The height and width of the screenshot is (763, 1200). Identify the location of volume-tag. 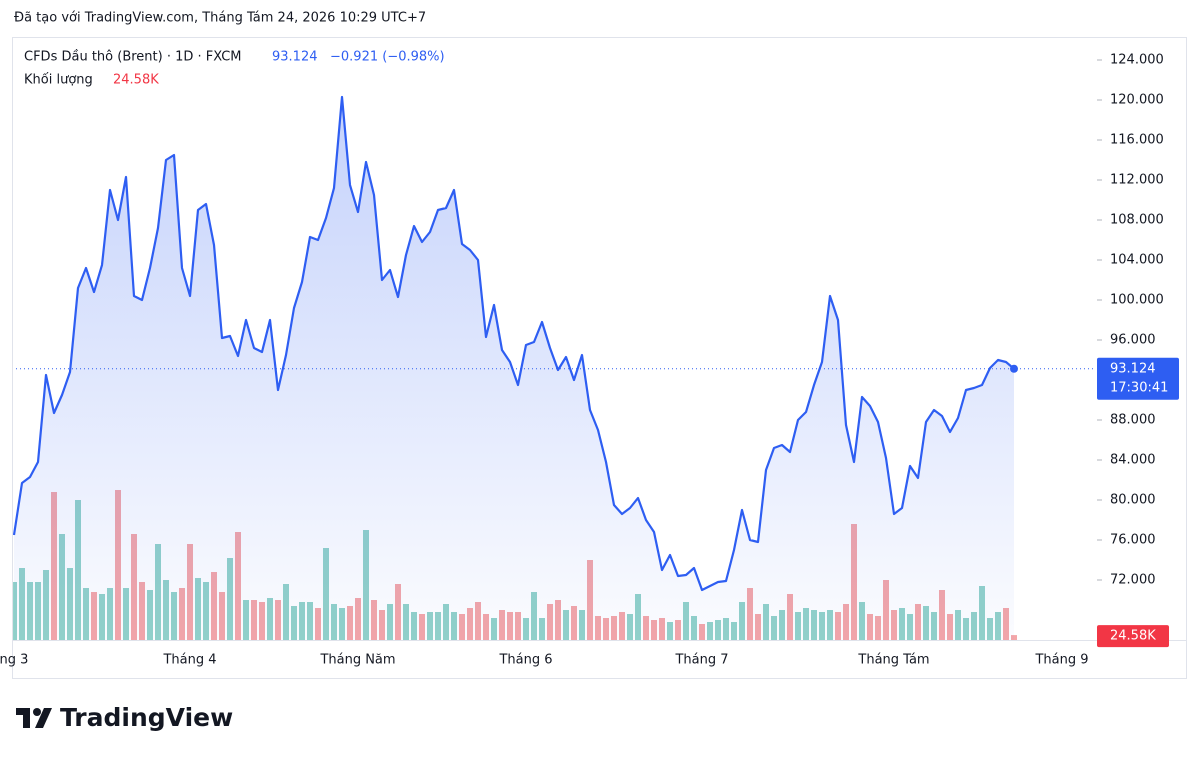
(1133, 636).